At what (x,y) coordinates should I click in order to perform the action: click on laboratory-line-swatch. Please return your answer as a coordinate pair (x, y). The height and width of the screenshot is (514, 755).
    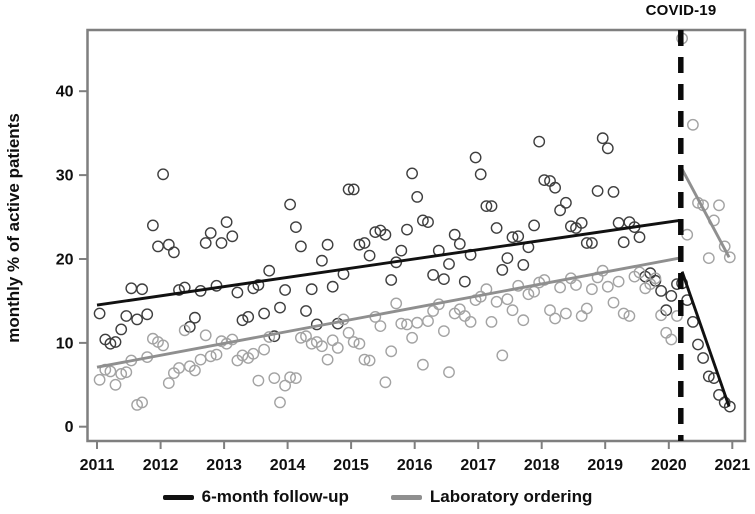
    Looking at the image, I should click on (406, 497).